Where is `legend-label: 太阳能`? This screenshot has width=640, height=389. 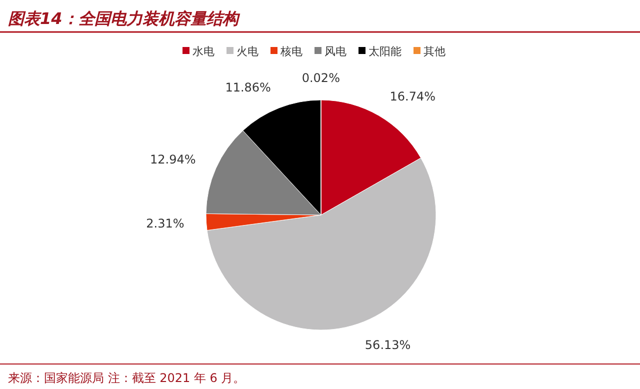 legend-label: 太阳能 is located at coordinates (385, 51).